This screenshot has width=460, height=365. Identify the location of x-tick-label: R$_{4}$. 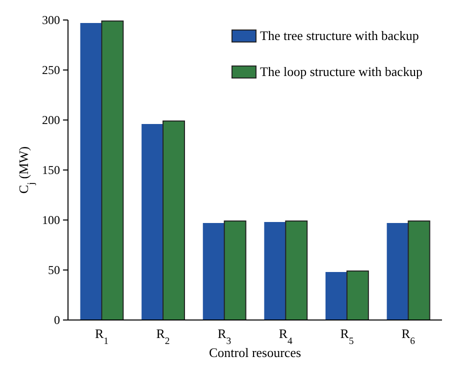
(285, 336).